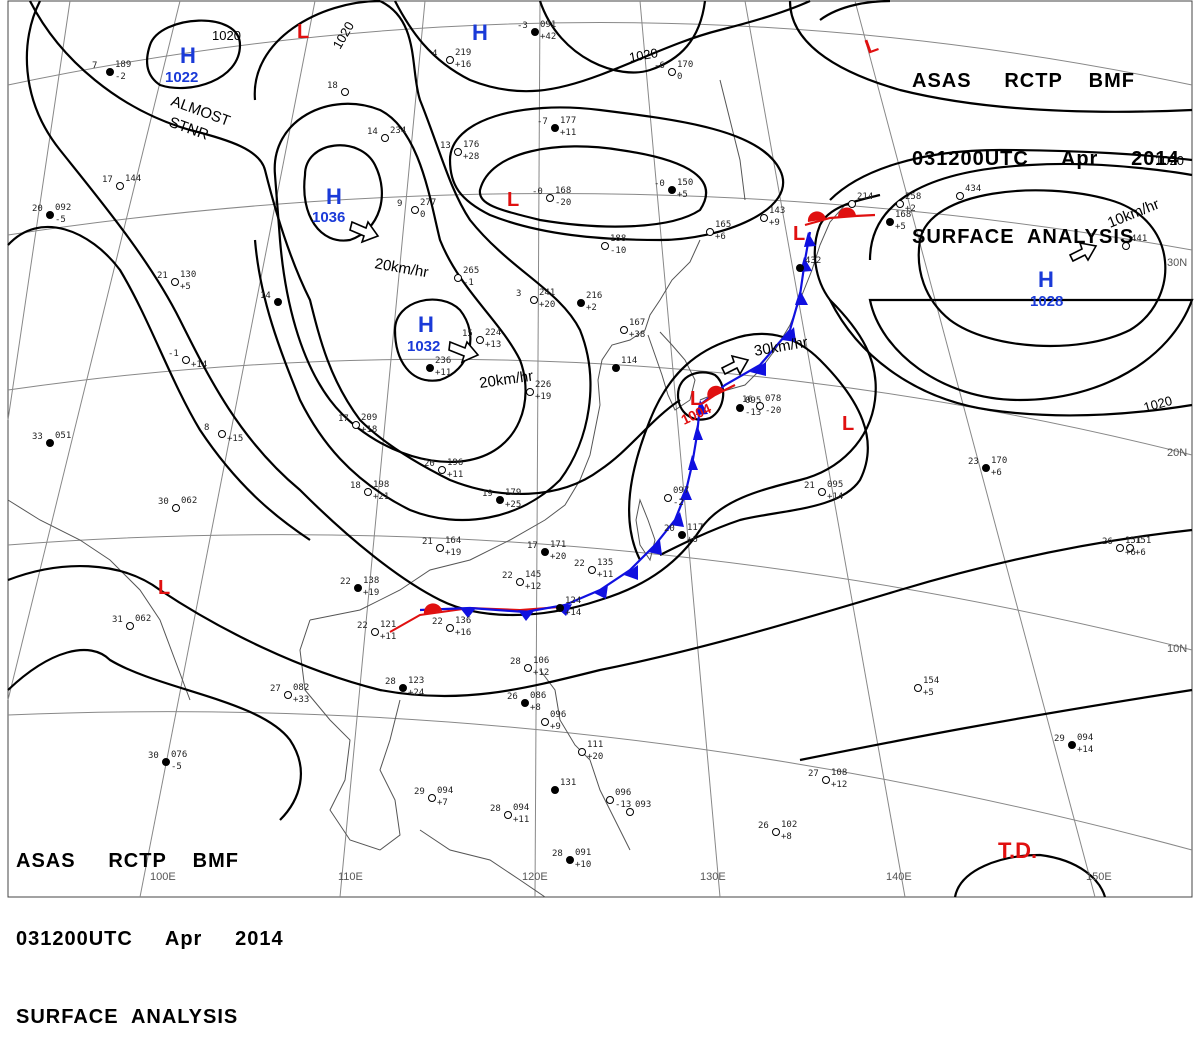 Image resolution: width=1200 pixels, height=1056 pixels. Describe the element at coordinates (521, 581) in the screenshot. I see `station-plot: 22 145 +12` at that location.